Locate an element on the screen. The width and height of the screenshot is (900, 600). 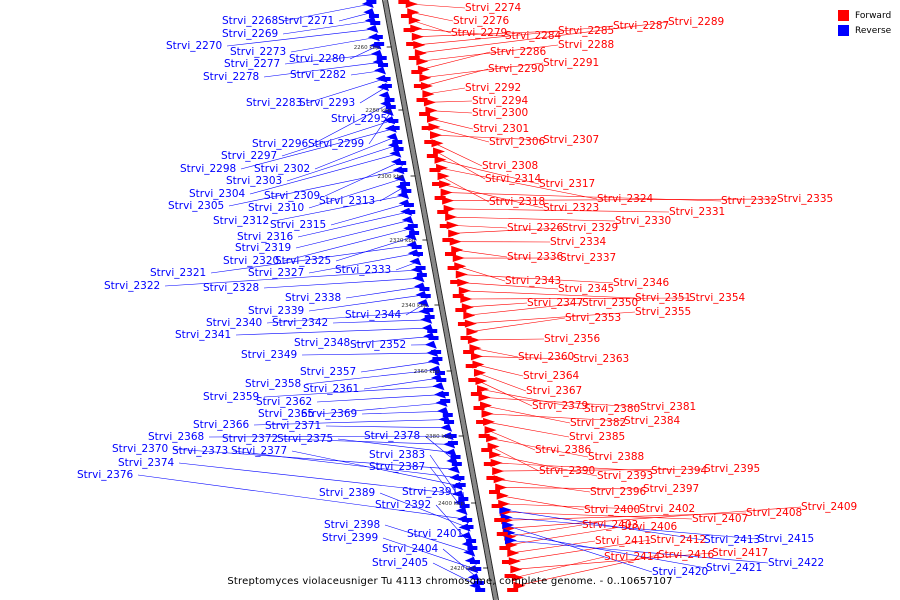
forward-gene-label: Strvi_2396 is located at coordinates (618, 492).